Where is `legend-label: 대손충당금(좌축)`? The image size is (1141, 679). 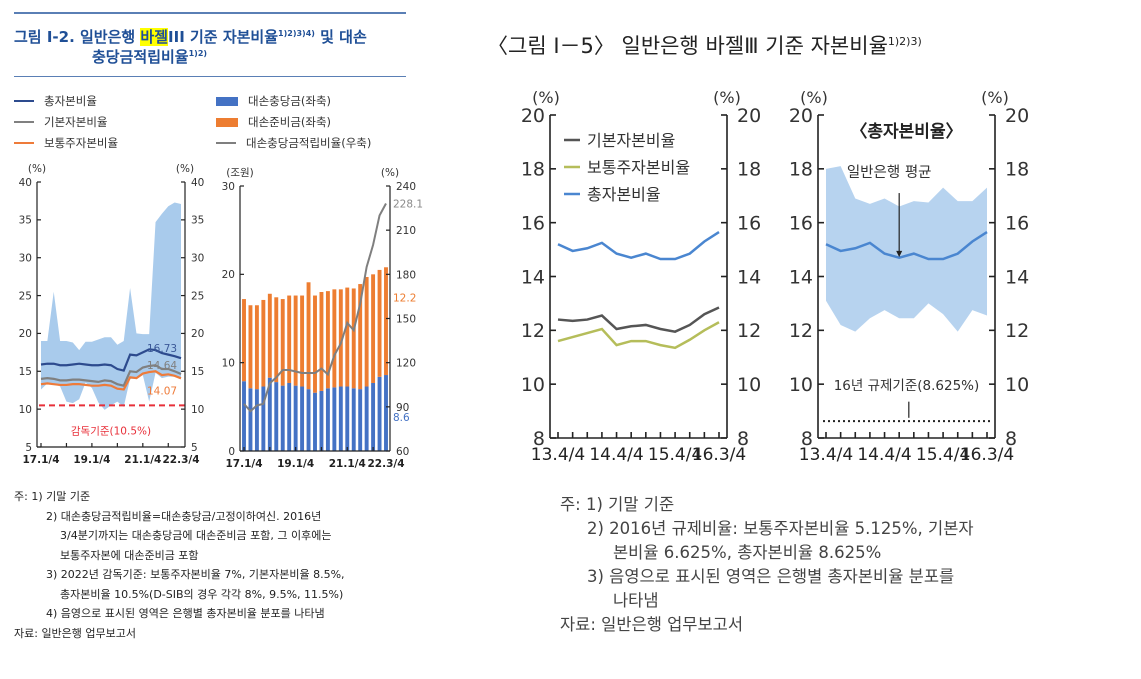
legend-label: 대손충당금(좌축) is located at coordinates (290, 101).